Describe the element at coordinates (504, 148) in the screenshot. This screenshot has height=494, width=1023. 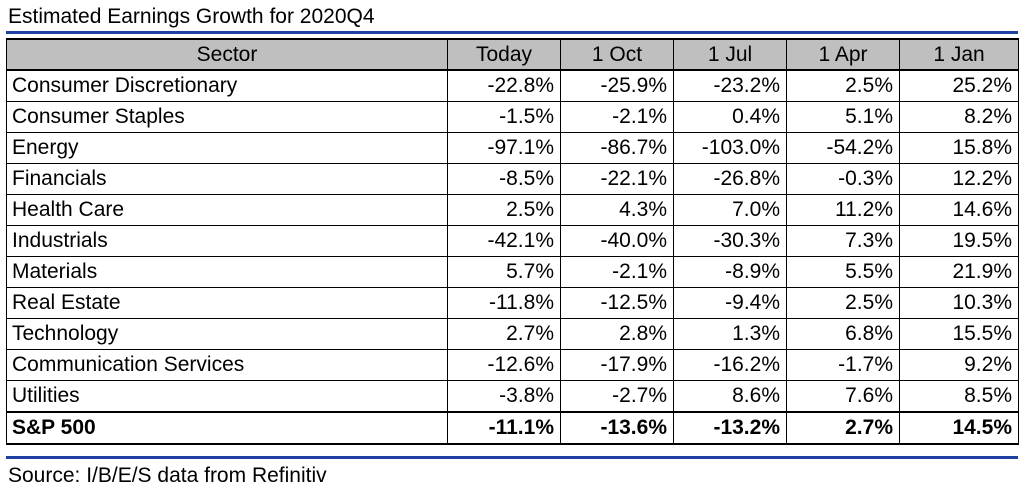
I see `value-today: -97.1%` at that location.